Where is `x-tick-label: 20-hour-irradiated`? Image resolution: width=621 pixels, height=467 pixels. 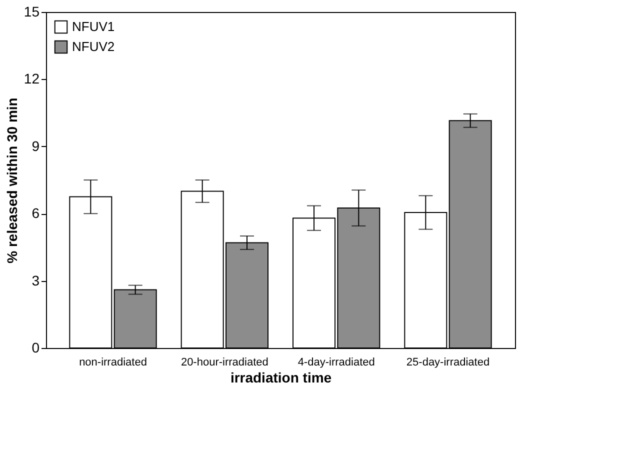
x-tick-label: 20-hour-irradiated is located at coordinates (224, 362).